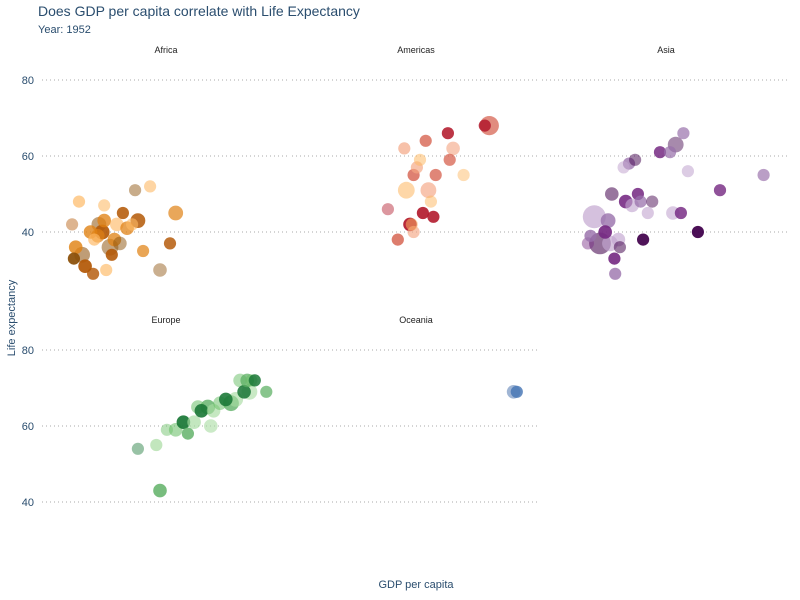 Image resolution: width=800 pixels, height=600 pixels. Describe the element at coordinates (165, 50) in the screenshot. I see `facet-title: Africa` at that location.